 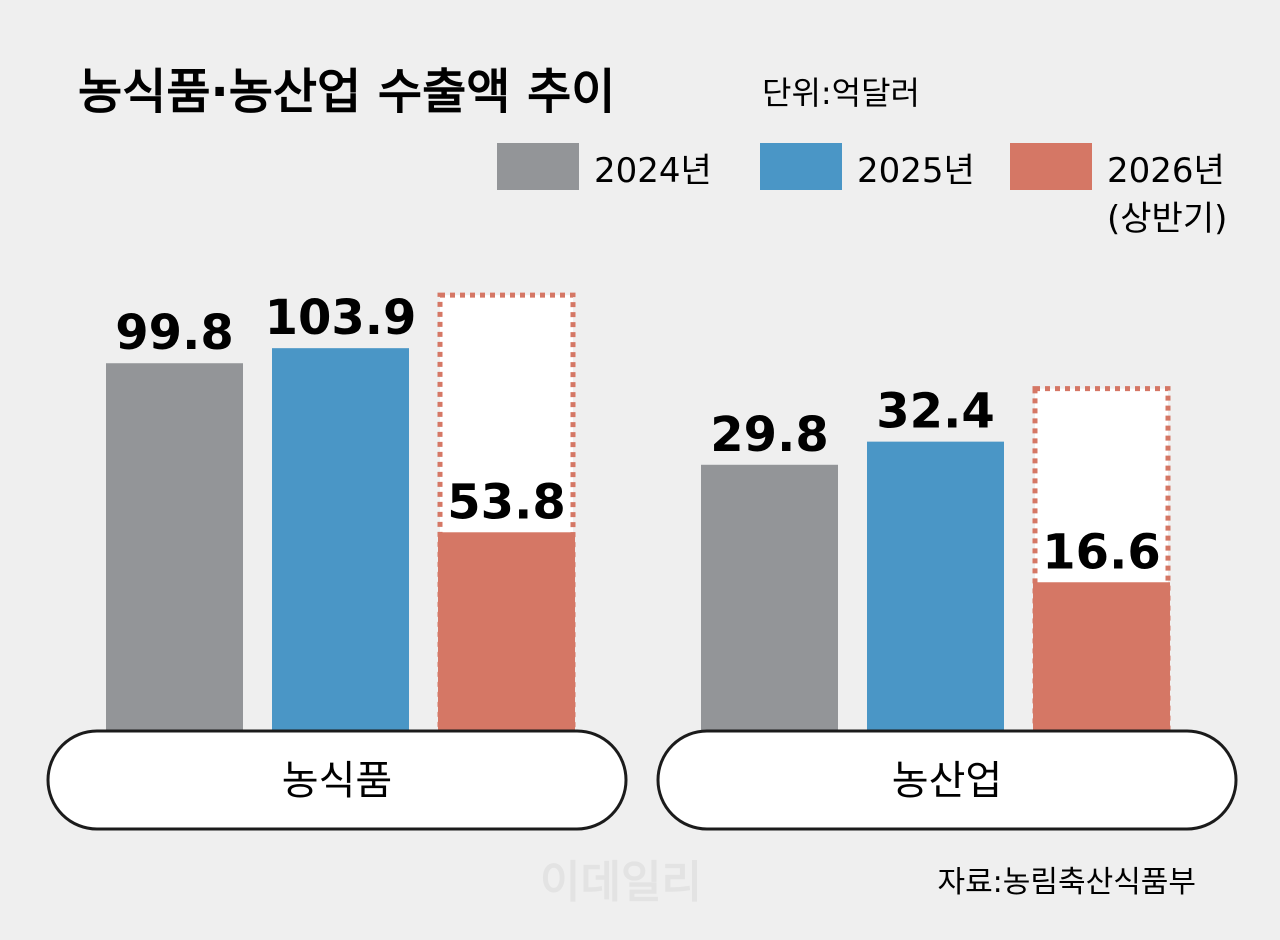 I want to click on chart-title: 농식품·농산업 수출액 추이, so click(x=346, y=92).